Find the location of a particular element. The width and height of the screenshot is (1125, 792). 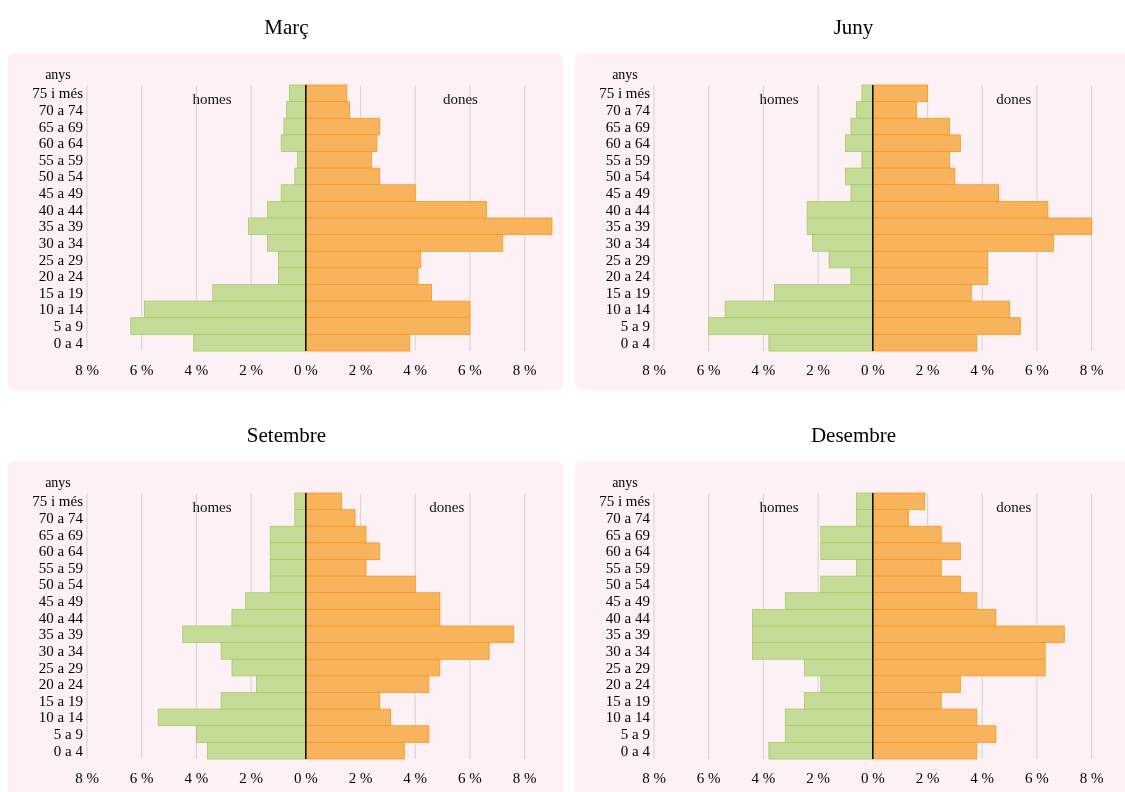

chart-title: Juny is located at coordinates (853, 27).